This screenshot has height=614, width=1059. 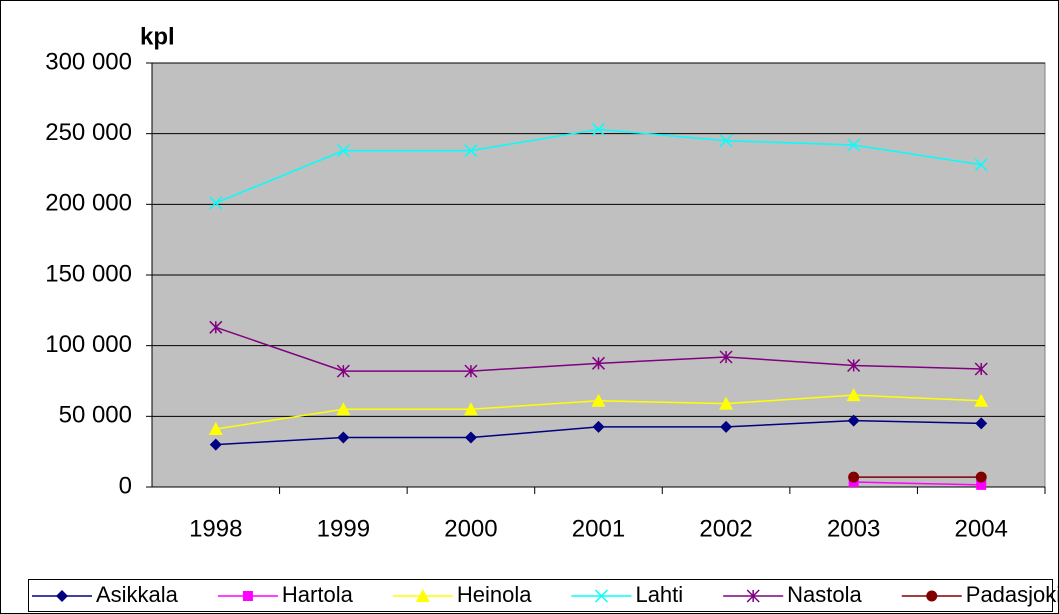 What do you see at coordinates (157, 36) in the screenshot?
I see `y-axis-label: kpl` at bounding box center [157, 36].